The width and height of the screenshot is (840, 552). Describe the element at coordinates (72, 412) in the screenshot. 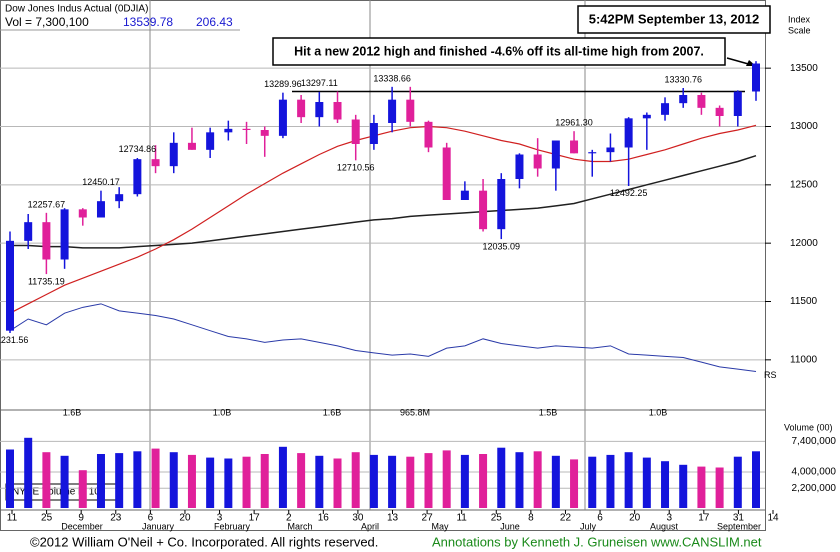

I see `volume-annotation: 1.6B` at that location.